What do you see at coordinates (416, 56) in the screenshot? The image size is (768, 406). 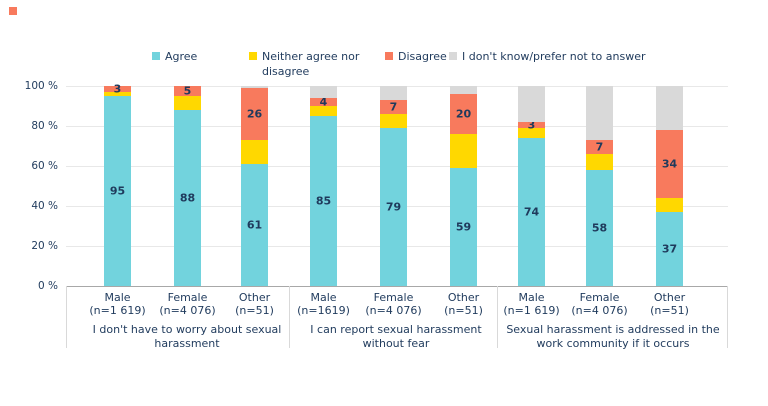 I see `legend-item-disagree: Disagree` at bounding box center [416, 56].